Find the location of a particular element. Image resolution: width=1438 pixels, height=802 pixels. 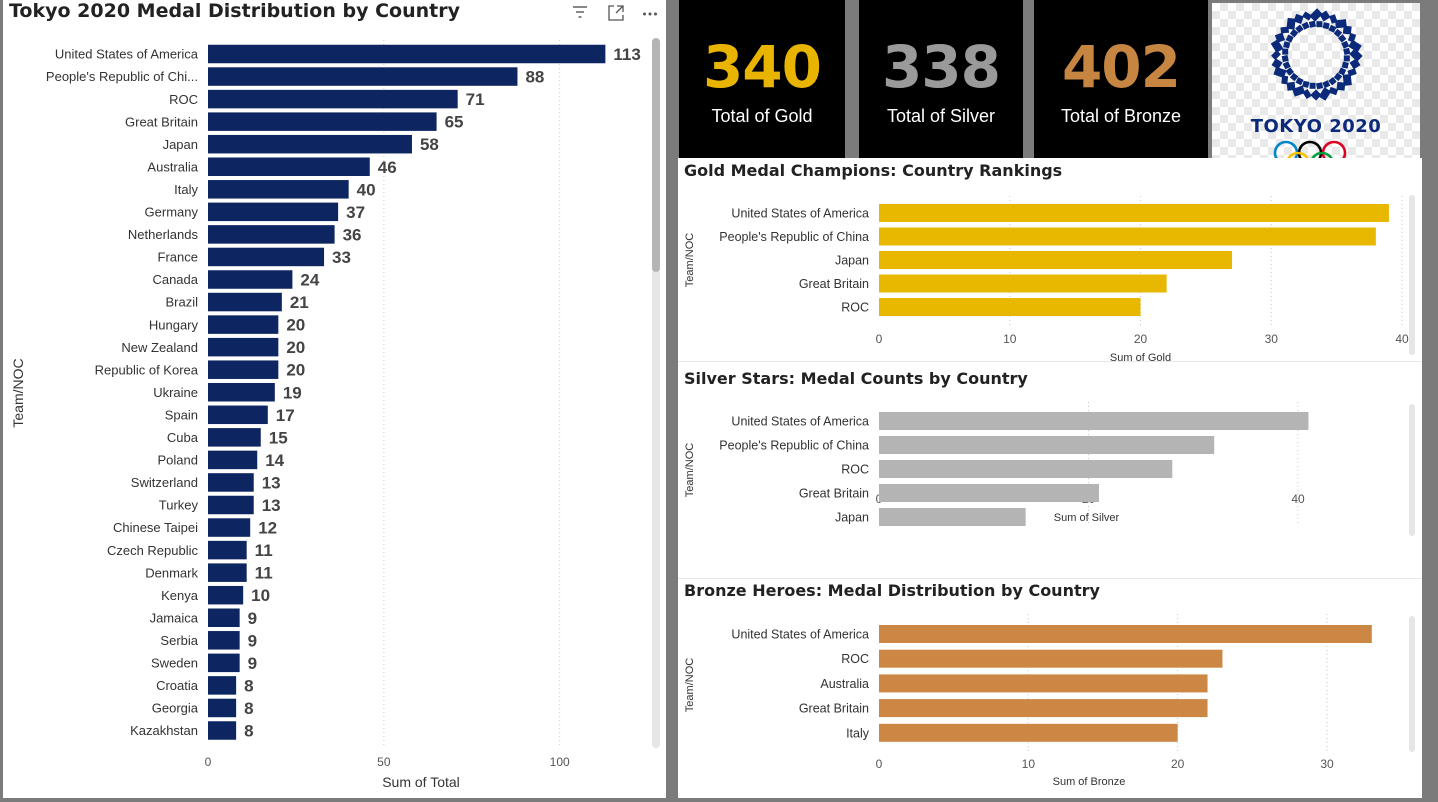

category-label: Spain is located at coordinates (181, 414).